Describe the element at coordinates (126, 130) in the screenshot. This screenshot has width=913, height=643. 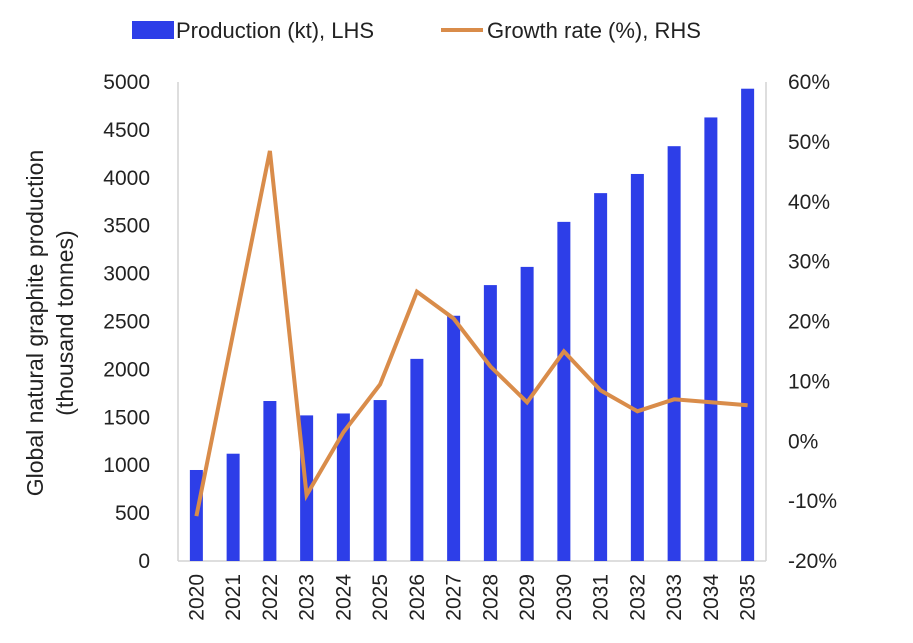
I see `left-tick-label: 4500` at that location.